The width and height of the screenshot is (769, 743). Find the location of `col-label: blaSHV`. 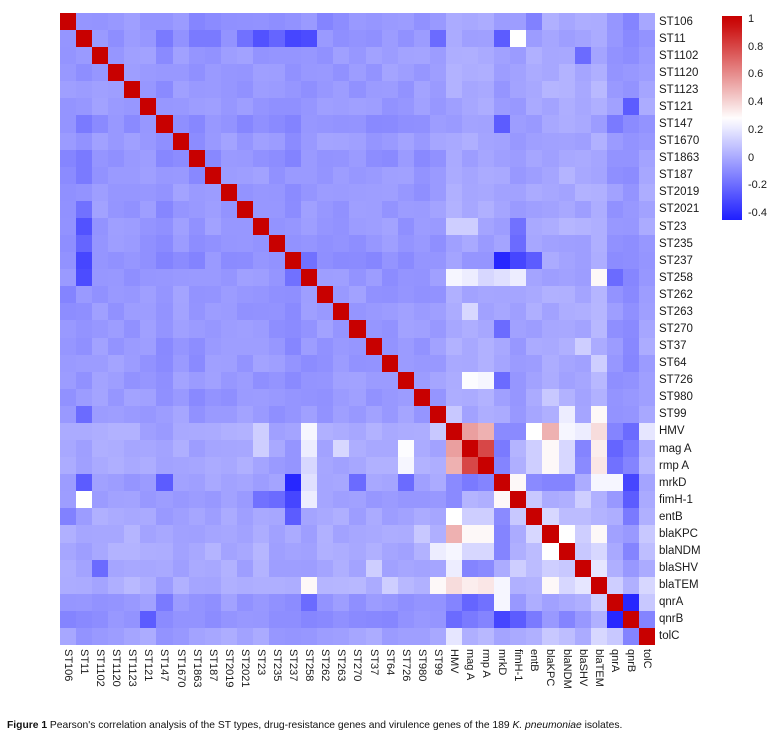

col-label: blaSHV is located at coordinates (582, 668).